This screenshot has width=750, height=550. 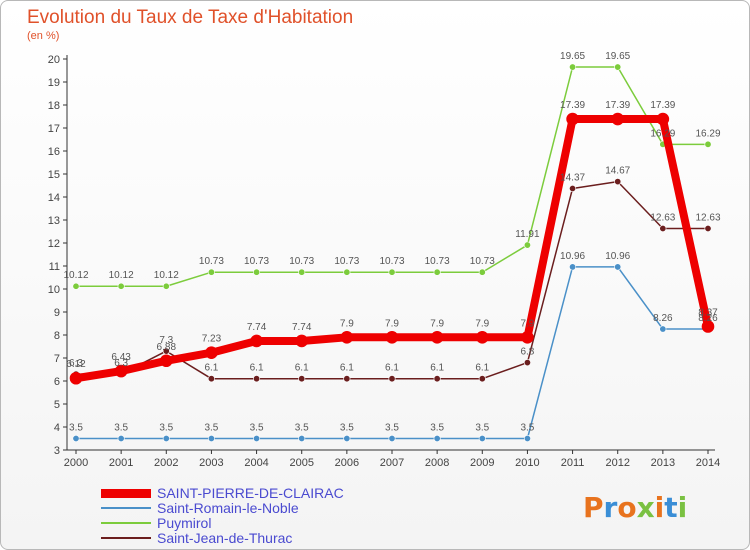 What do you see at coordinates (57, 382) in the screenshot?
I see `y-tick-label: 6` at bounding box center [57, 382].